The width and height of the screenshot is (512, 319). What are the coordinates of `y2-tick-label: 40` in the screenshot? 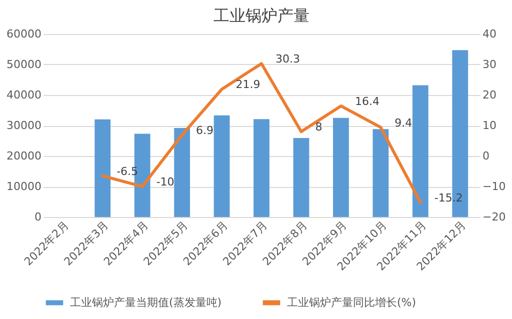 It's located at (489, 34).